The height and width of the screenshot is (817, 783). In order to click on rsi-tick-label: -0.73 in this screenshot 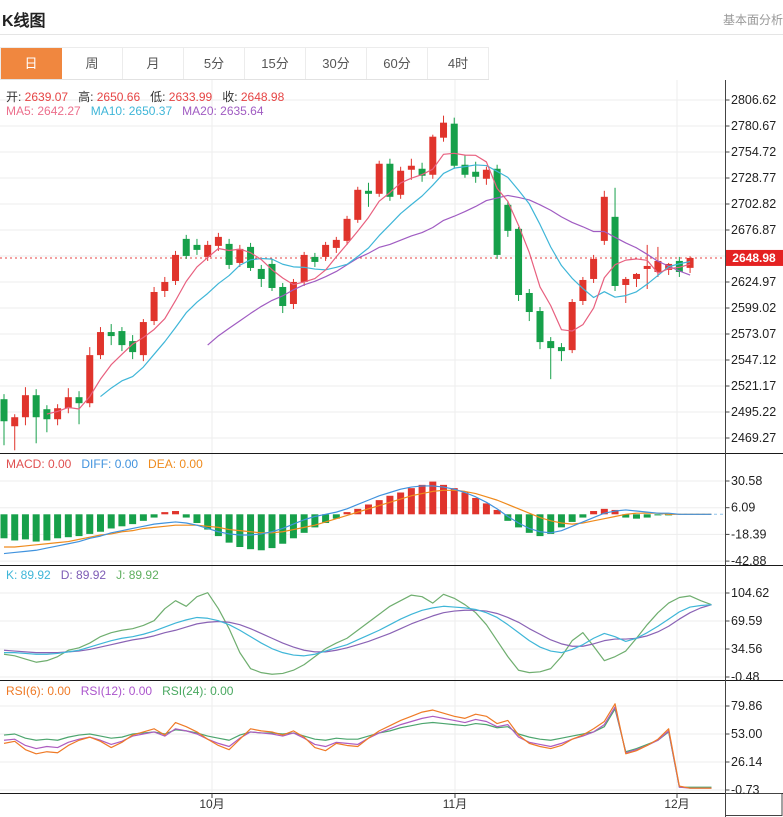, I will do `click(745, 790)`.